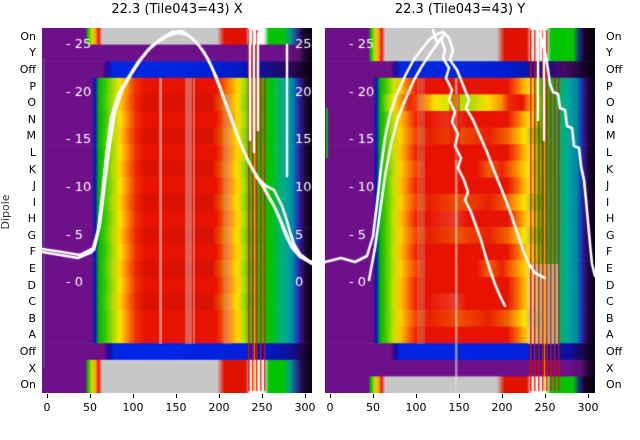  What do you see at coordinates (32, 53) in the screenshot?
I see `dipole-tick-left: Y` at bounding box center [32, 53].